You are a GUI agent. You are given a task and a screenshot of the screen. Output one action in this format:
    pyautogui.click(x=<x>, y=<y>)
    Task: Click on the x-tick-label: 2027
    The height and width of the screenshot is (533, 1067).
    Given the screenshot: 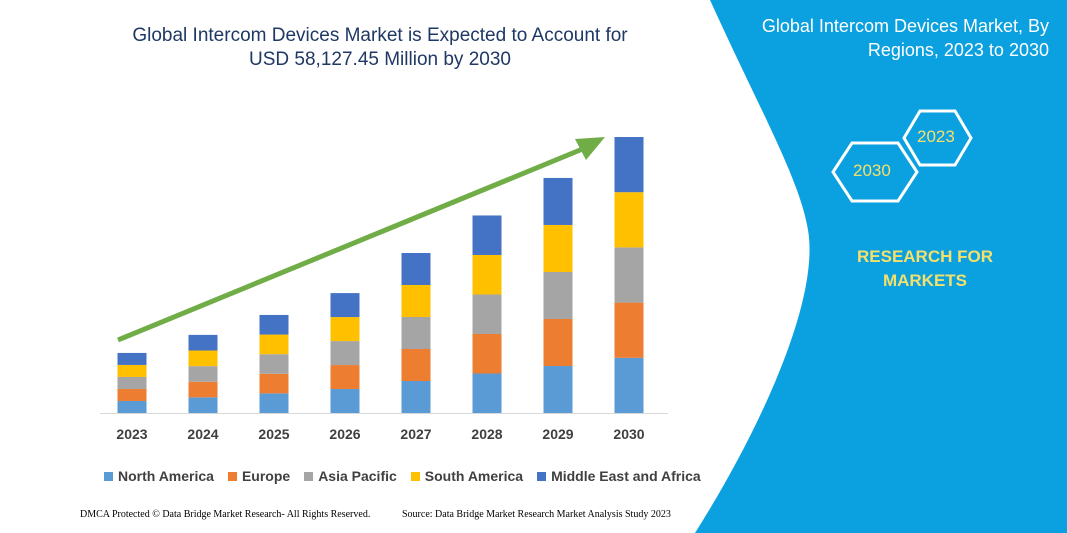 What is the action you would take?
    pyautogui.click(x=415, y=434)
    